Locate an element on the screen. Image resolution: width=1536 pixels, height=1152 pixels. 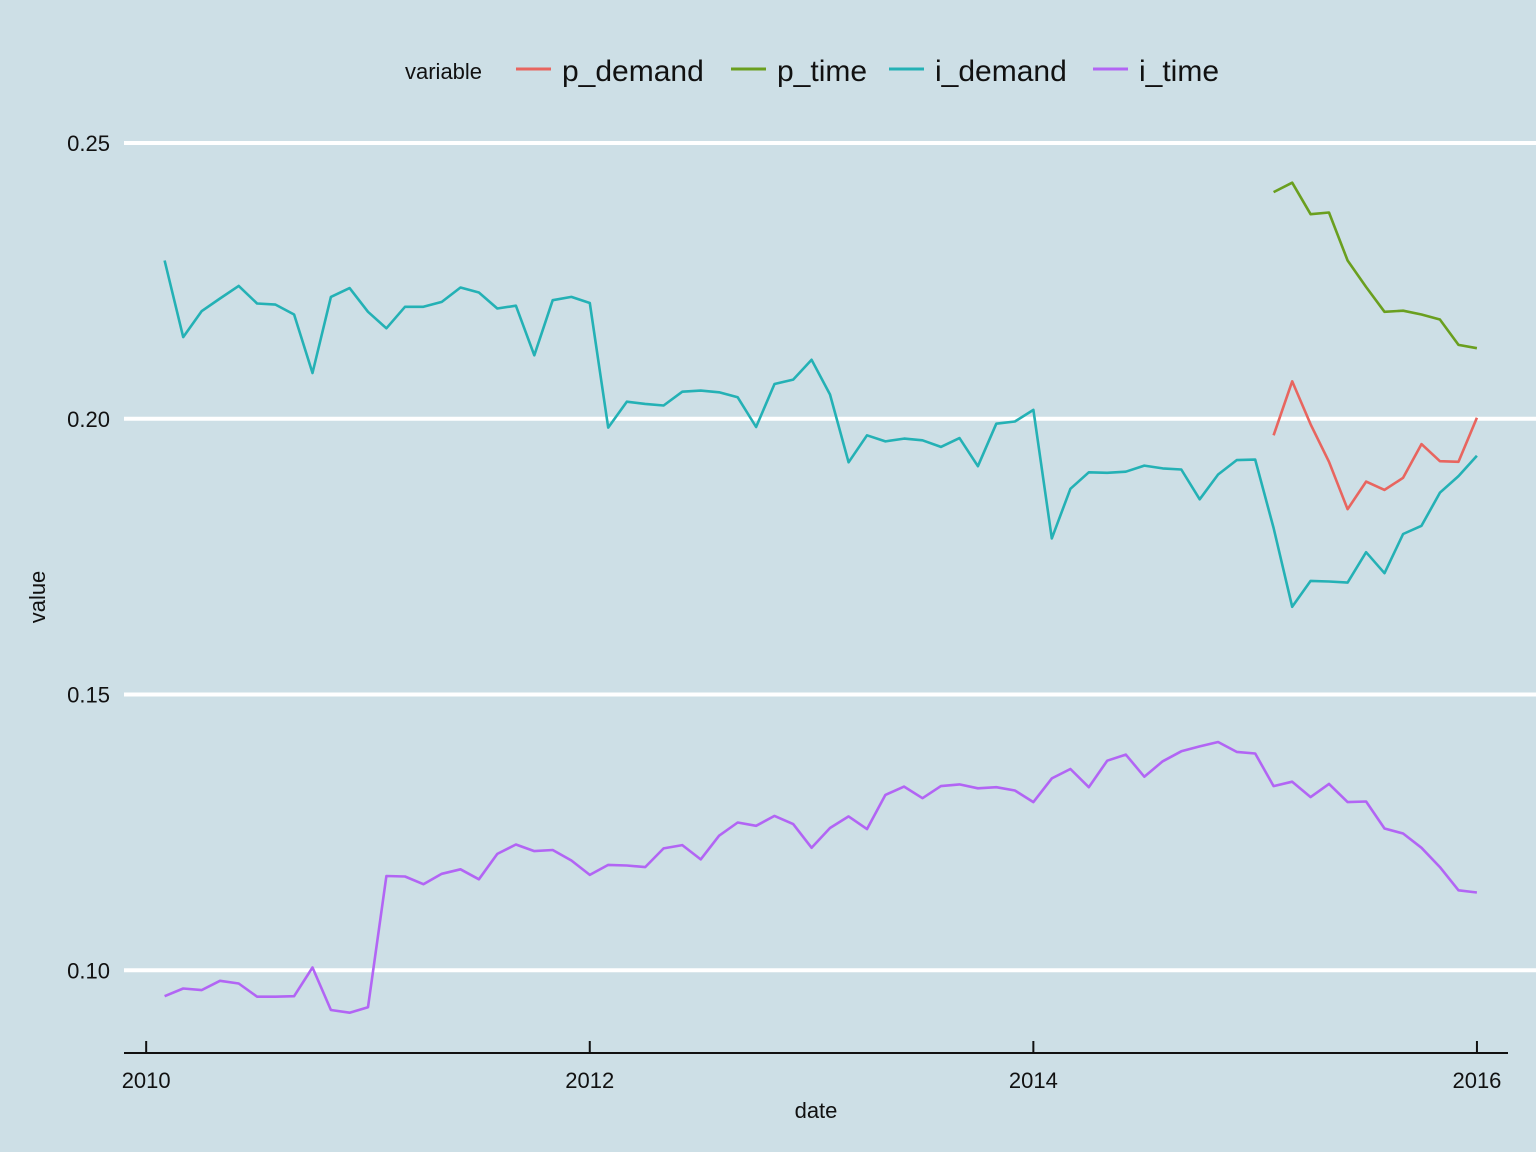
x-tick-label: 2010 is located at coordinates (146, 1080).